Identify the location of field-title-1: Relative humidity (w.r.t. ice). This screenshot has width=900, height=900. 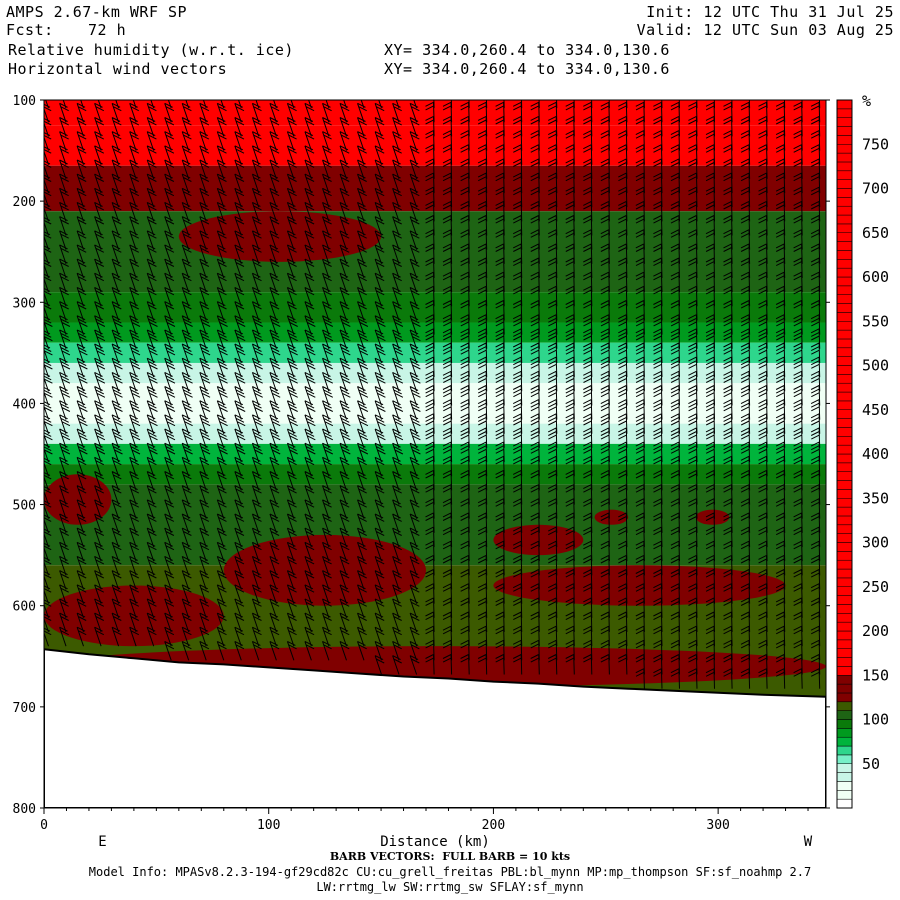
(151, 50).